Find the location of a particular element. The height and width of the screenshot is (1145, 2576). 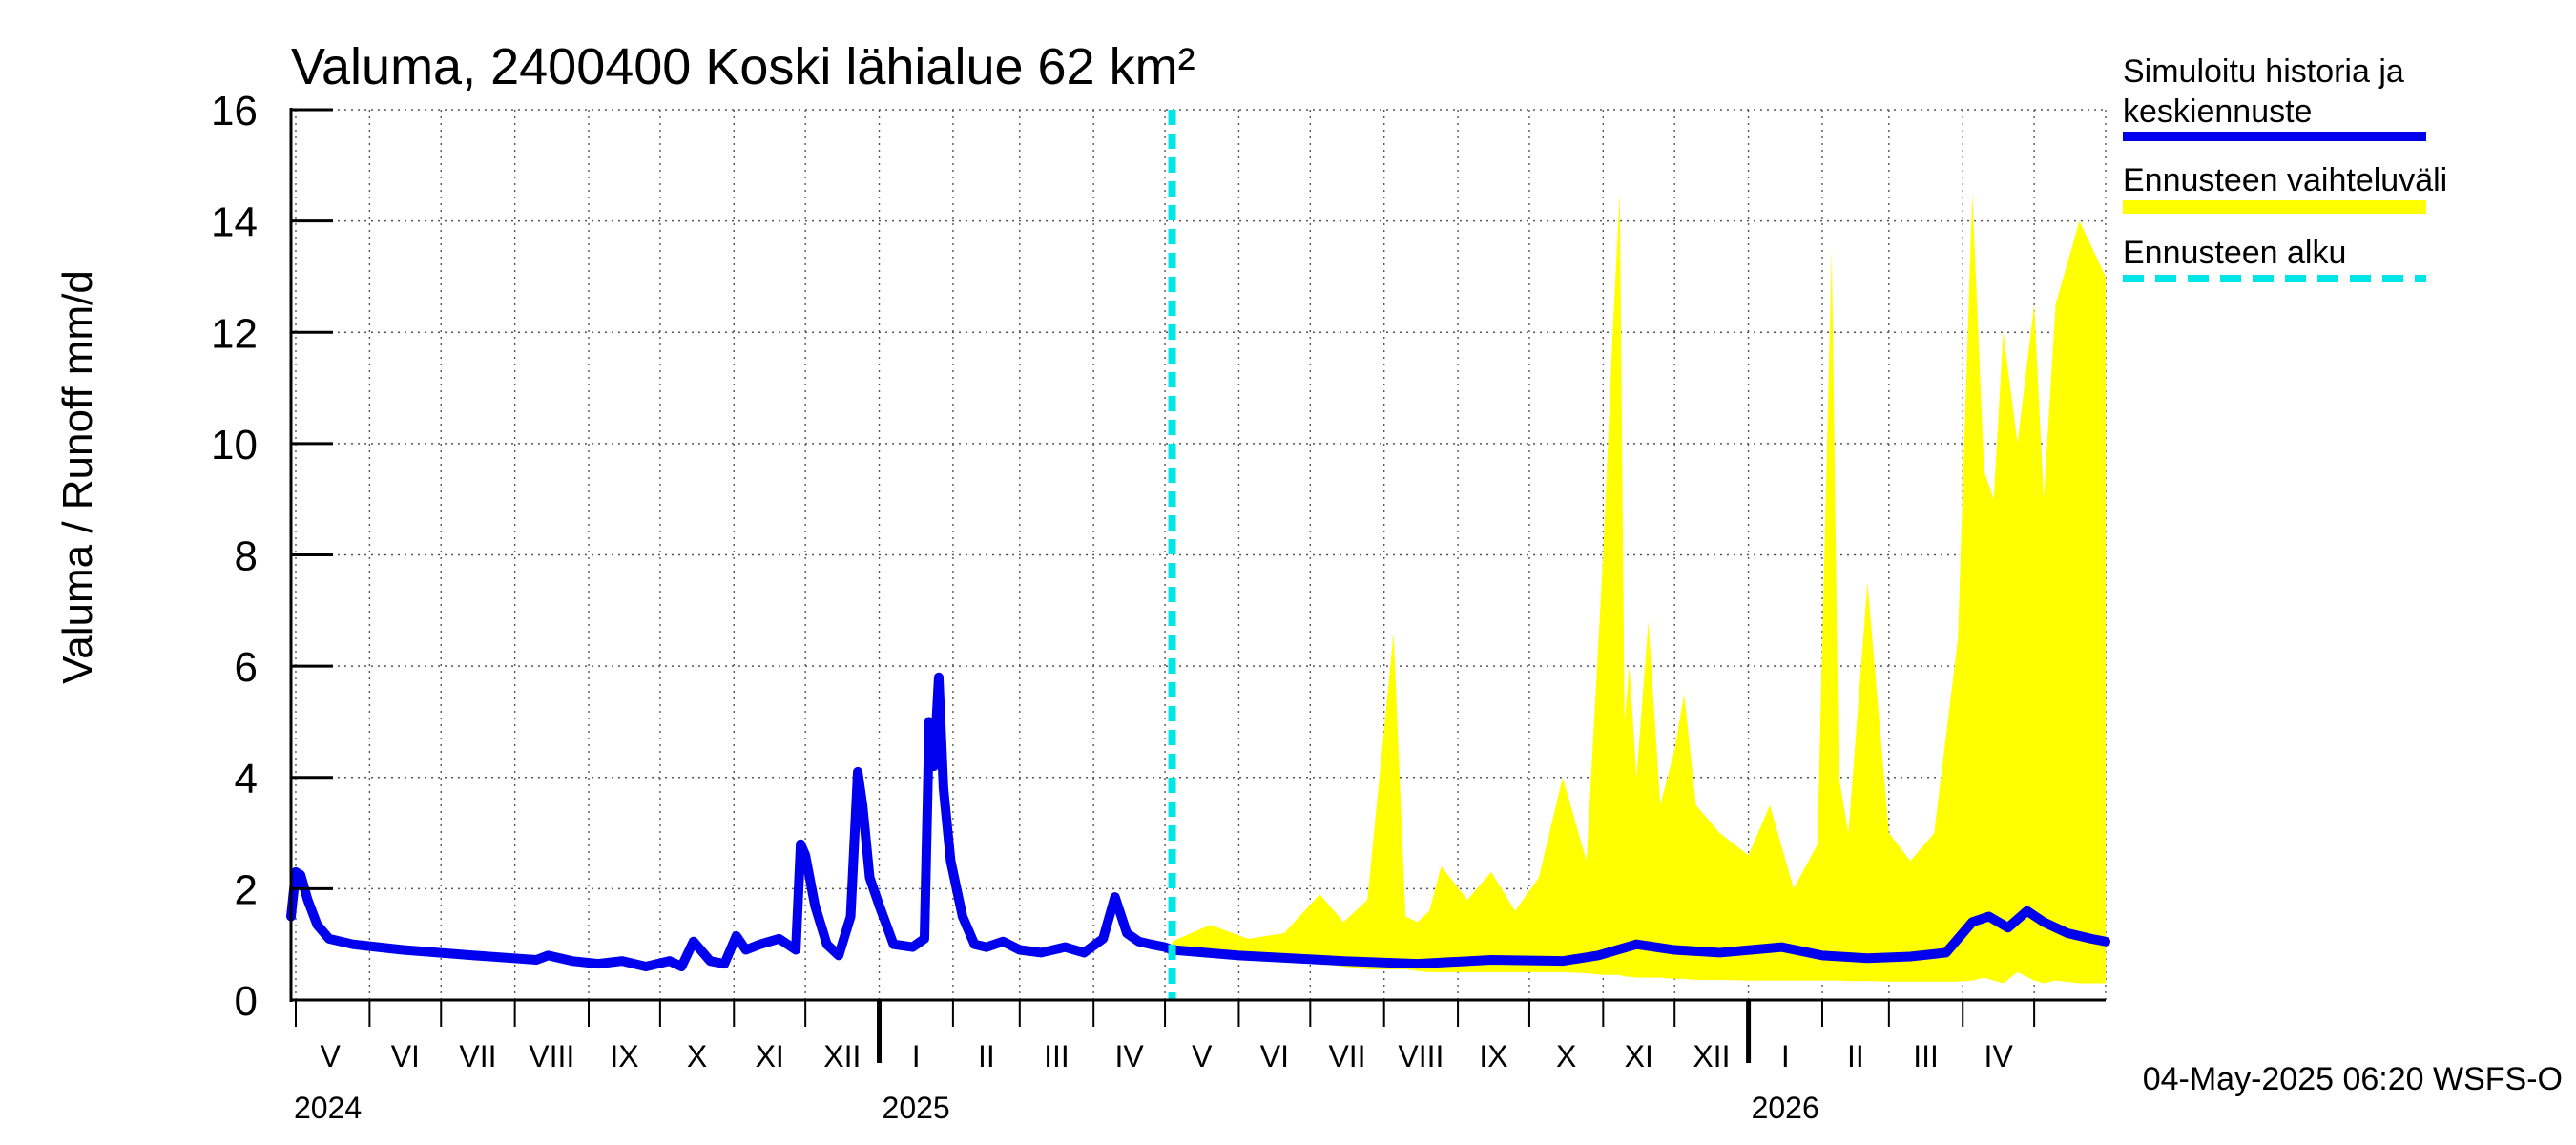

y-axis-label: Valuma / Runoff mm/d is located at coordinates (77, 477).